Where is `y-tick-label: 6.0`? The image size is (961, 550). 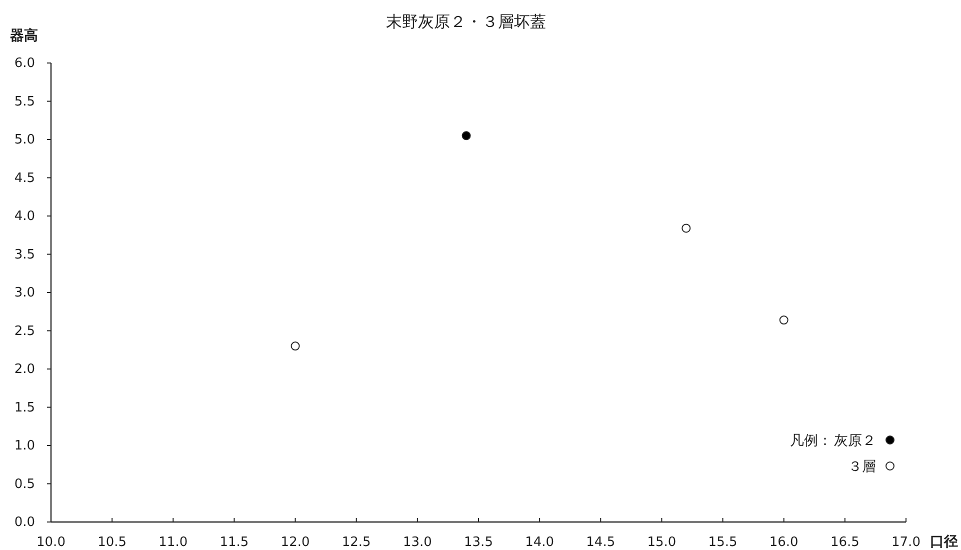
y-tick-label: 6.0 is located at coordinates (24, 63).